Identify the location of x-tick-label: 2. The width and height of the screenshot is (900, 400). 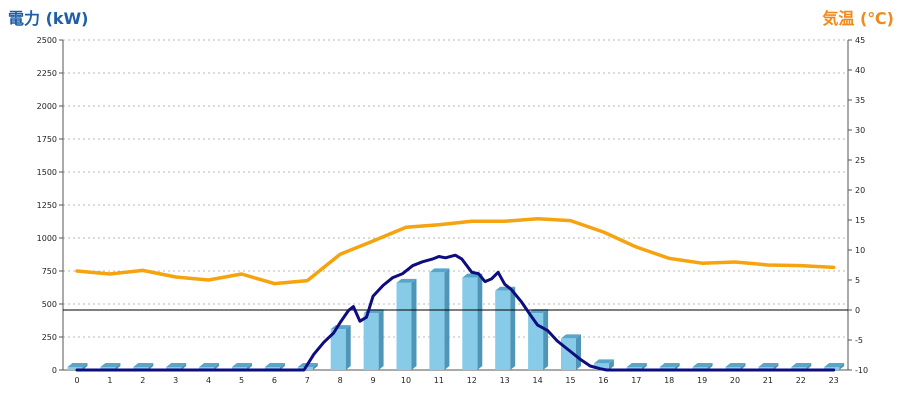
(142, 380).